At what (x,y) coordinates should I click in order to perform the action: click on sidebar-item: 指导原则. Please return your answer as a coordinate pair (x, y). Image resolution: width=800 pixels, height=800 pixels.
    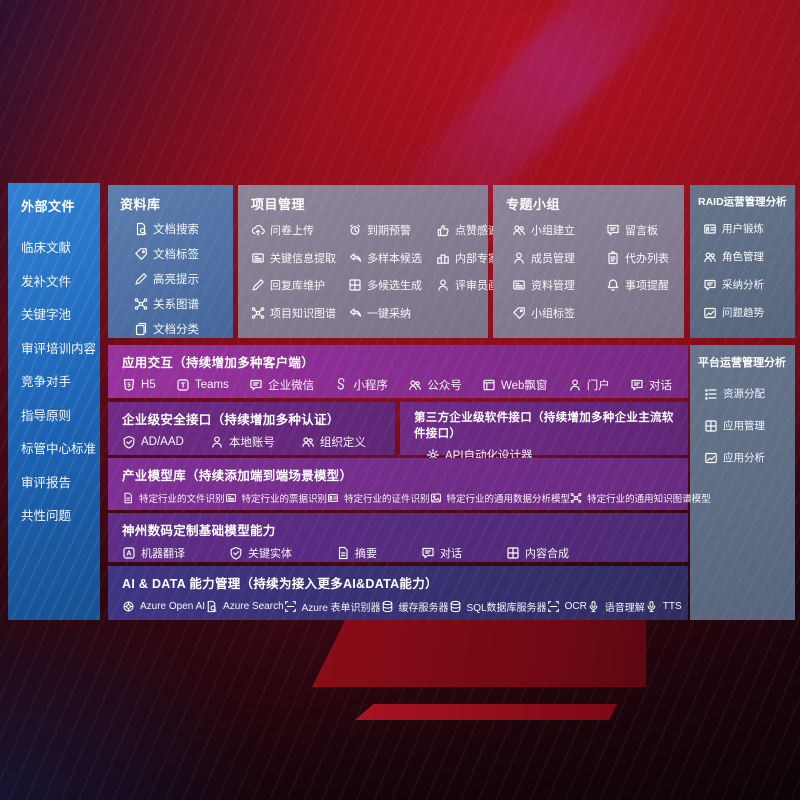
    Looking at the image, I should click on (46, 415).